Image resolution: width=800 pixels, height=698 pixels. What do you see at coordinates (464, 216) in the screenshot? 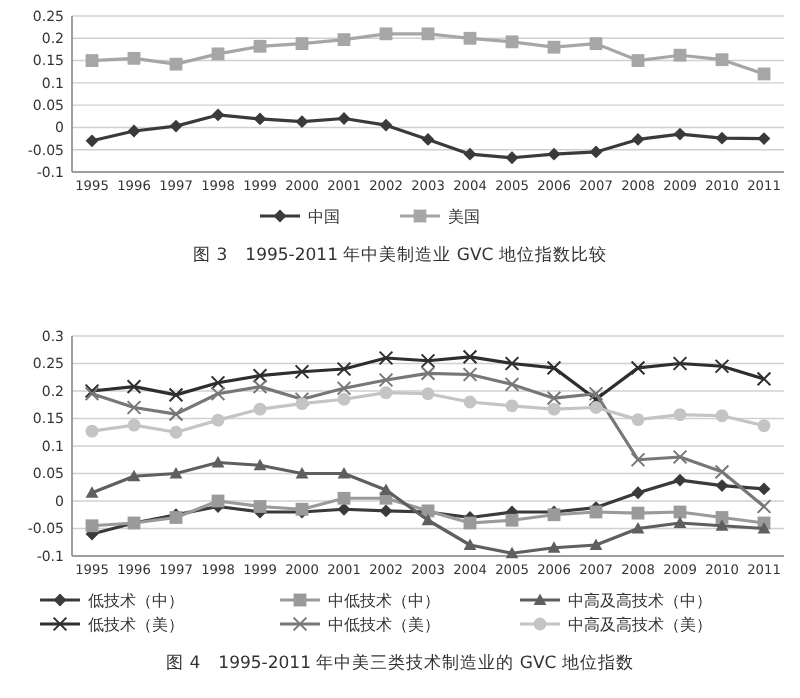
I see `legend-label: 美国` at bounding box center [464, 216].